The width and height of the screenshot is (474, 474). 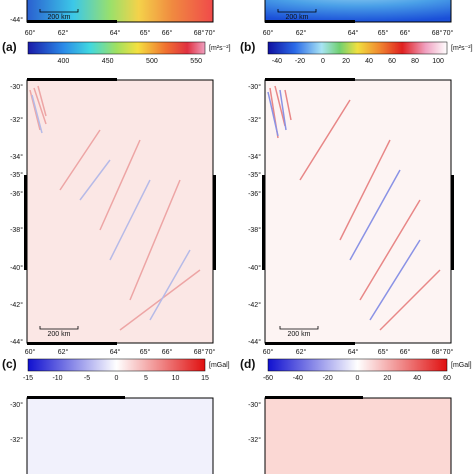 What do you see at coordinates (461, 365) in the screenshot?
I see `colorbar-unit: [mGal]` at bounding box center [461, 365].